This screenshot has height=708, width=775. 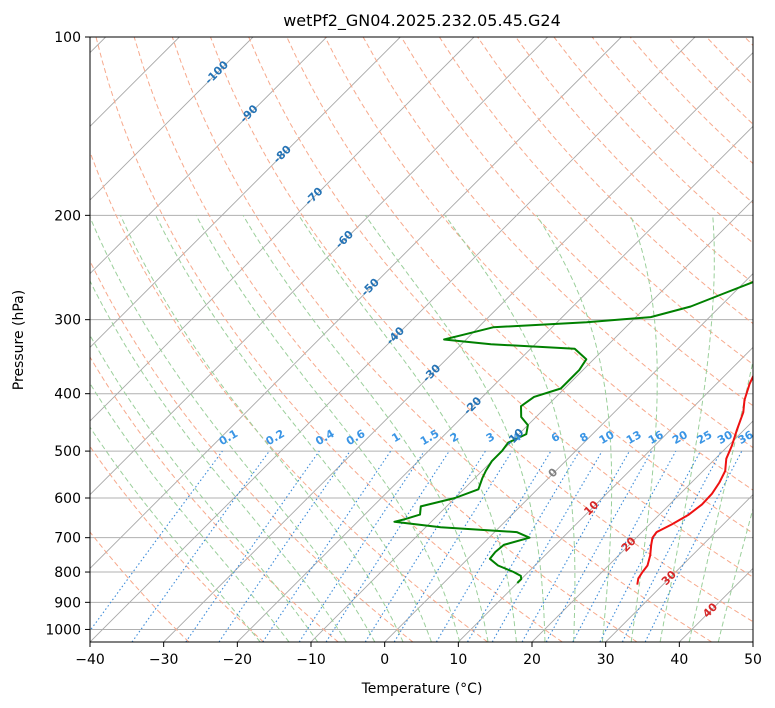 I want to click on x-tick-label: 0, so click(x=384, y=660).